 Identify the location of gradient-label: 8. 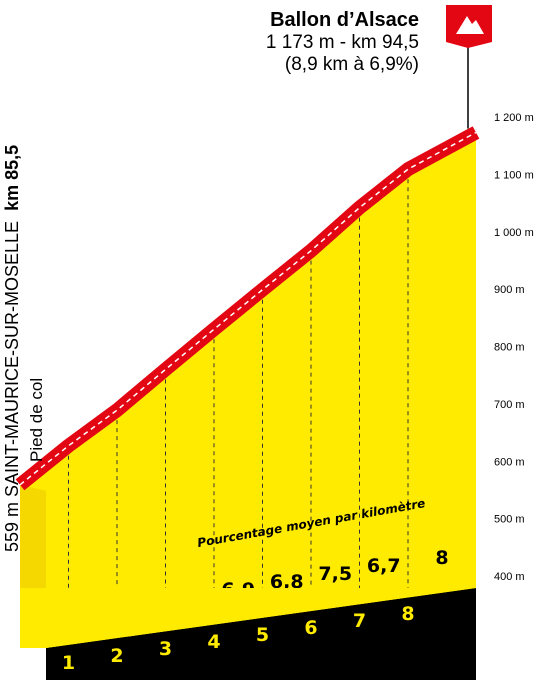
(441, 558).